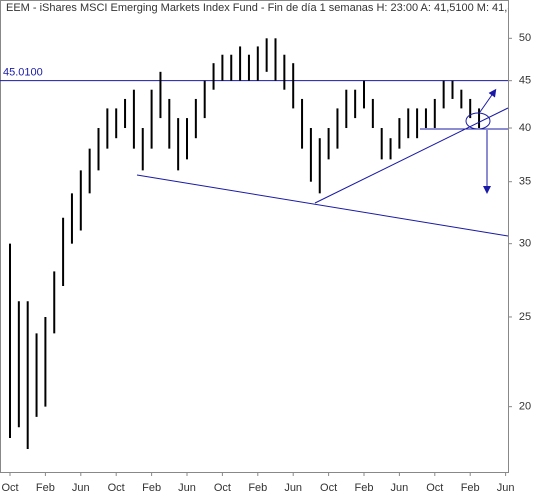 This screenshot has width=535, height=494. Describe the element at coordinates (525, 317) in the screenshot. I see `y-tick-label: 25` at that location.